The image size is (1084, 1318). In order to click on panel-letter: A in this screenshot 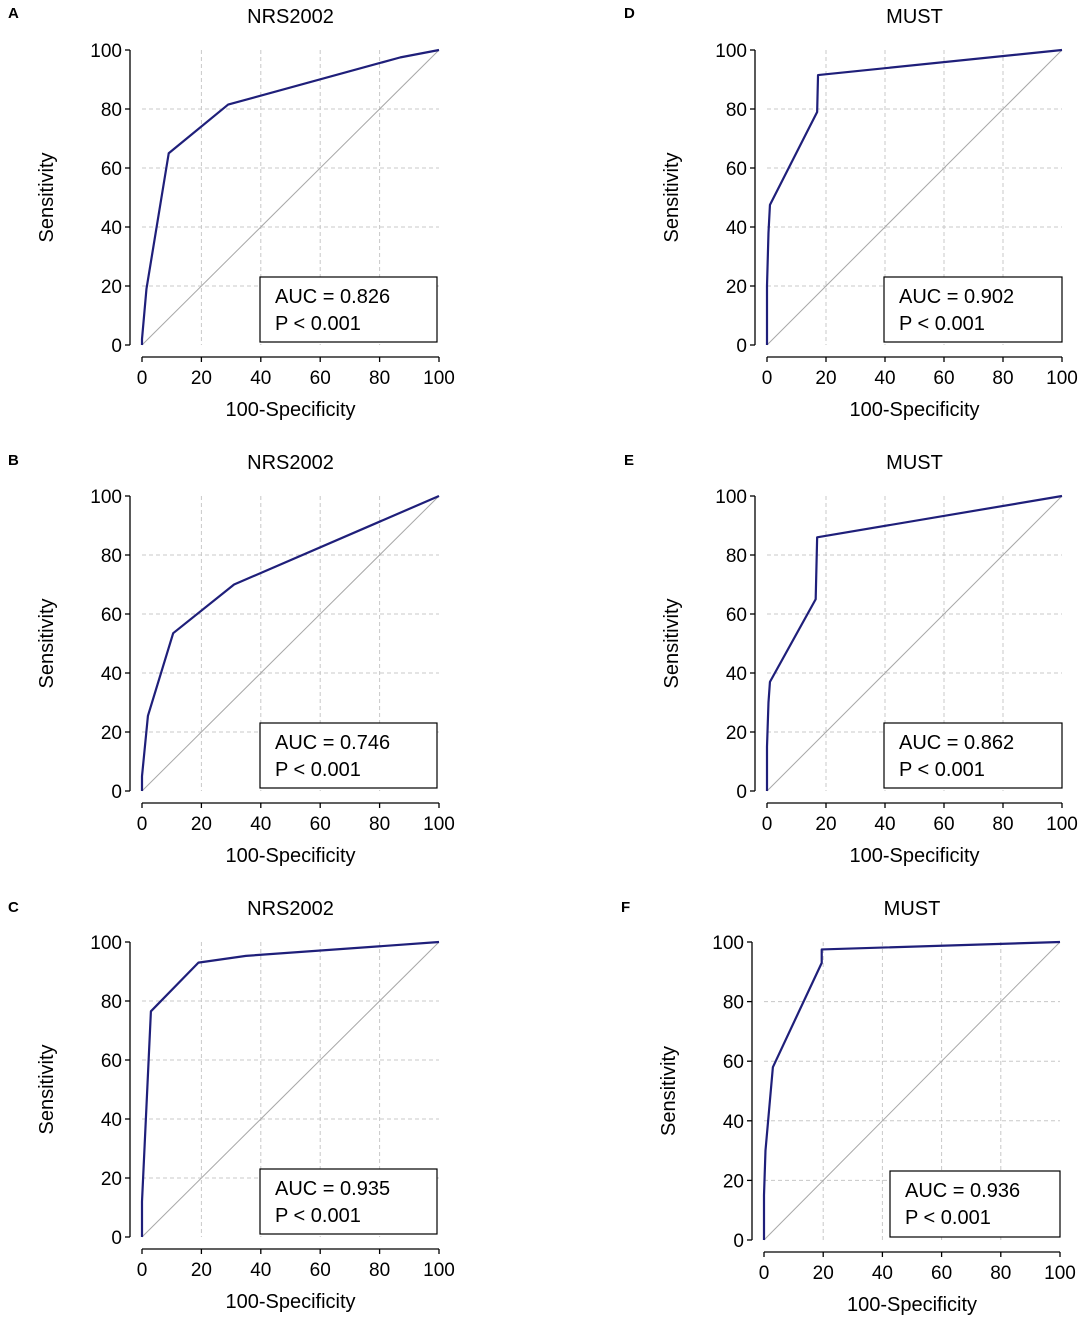, I will do `click(13, 13)`.